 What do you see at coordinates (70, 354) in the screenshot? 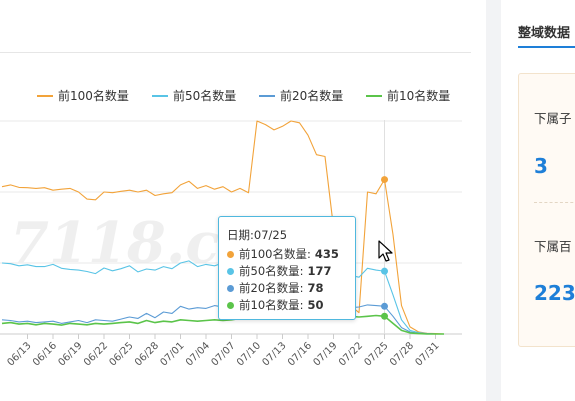
I see `x-tick-label: 06/19` at bounding box center [70, 354].